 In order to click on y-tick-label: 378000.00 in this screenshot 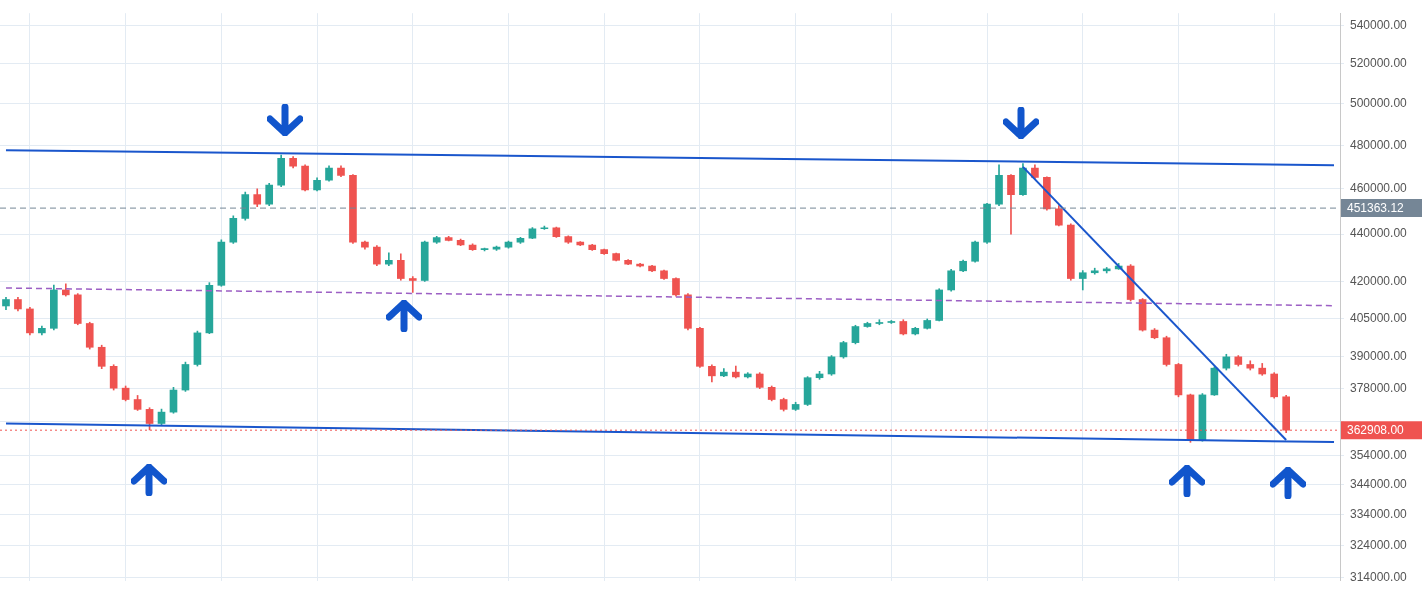, I will do `click(1379, 388)`.